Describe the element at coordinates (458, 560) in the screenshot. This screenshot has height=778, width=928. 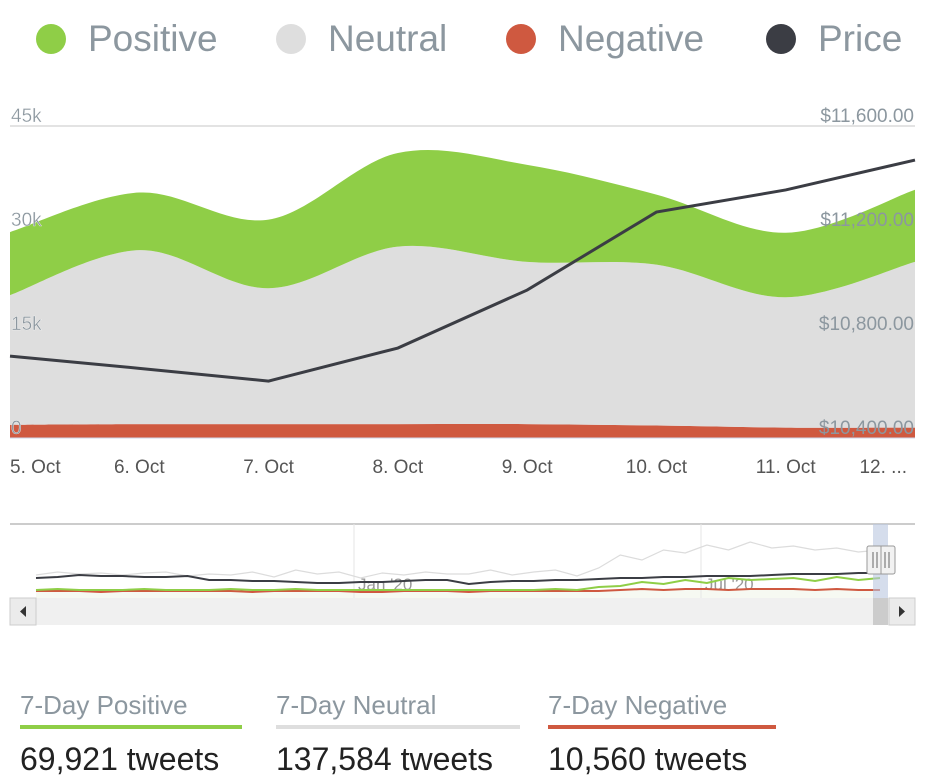
I see `navigator-line-neutral` at that location.